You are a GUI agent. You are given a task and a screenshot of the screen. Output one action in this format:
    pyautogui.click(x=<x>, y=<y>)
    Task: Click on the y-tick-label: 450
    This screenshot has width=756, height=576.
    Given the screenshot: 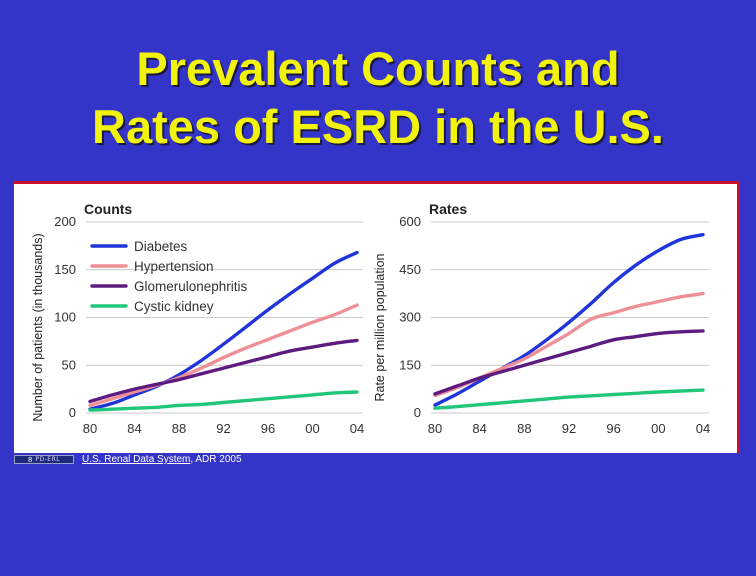 What is the action you would take?
    pyautogui.click(x=410, y=269)
    